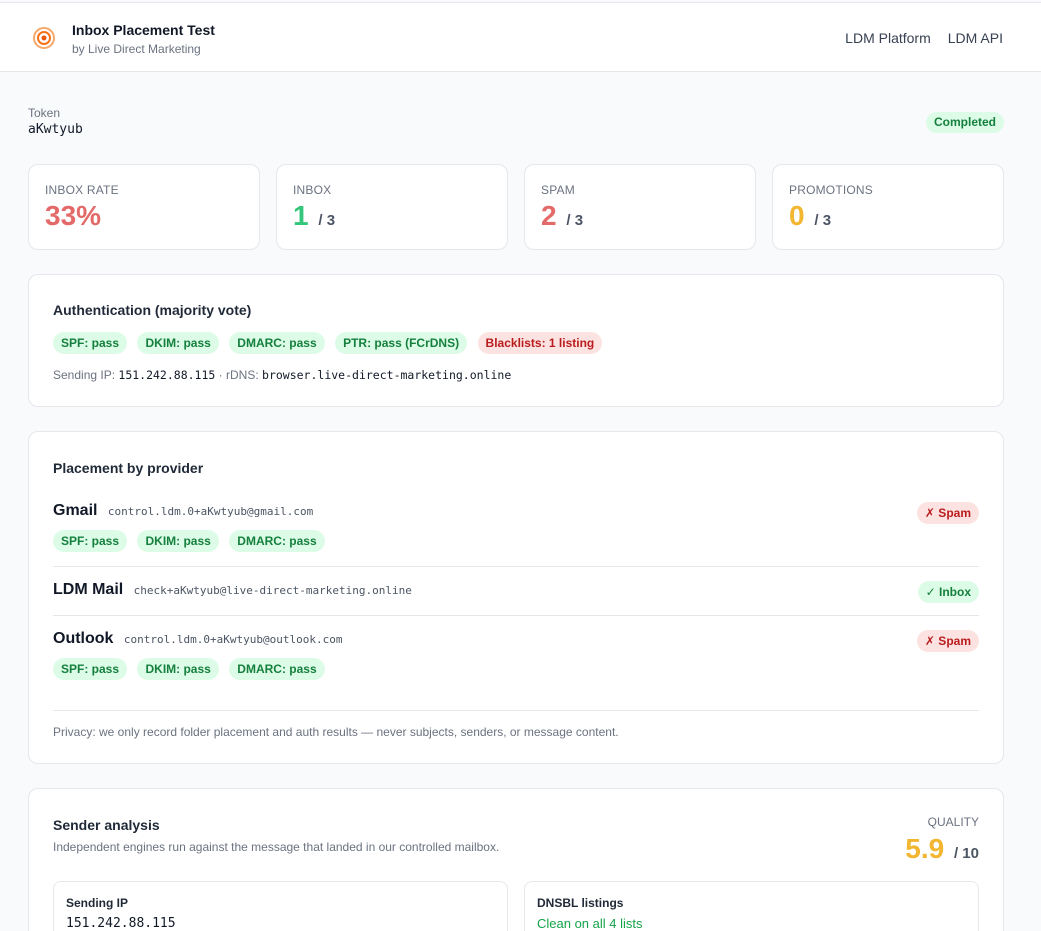 Image resolution: width=1041 pixels, height=931 pixels. What do you see at coordinates (210, 511) in the screenshot?
I see `provider-email: control.ldm.0+aKwtyub@gmail.com` at bounding box center [210, 511].